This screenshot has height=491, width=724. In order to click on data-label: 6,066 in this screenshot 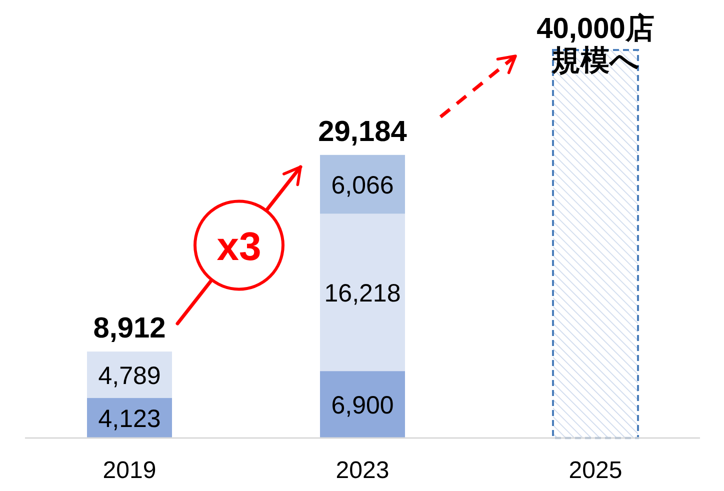, I will do `click(362, 185)`.